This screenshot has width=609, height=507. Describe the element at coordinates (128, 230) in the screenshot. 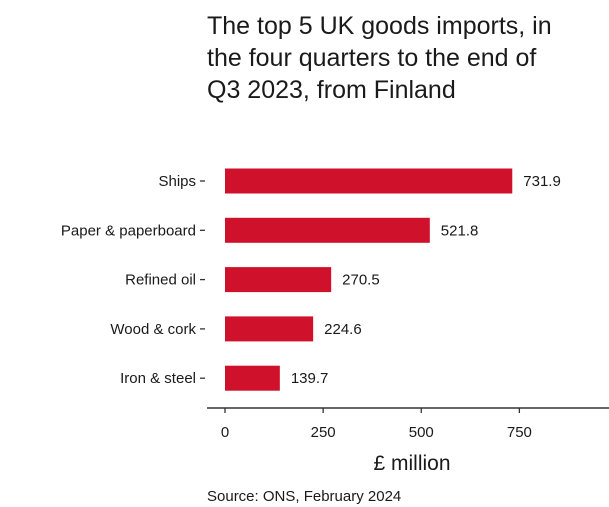

I see `category-label-paper-paperboard: Paper & paperboard` at that location.